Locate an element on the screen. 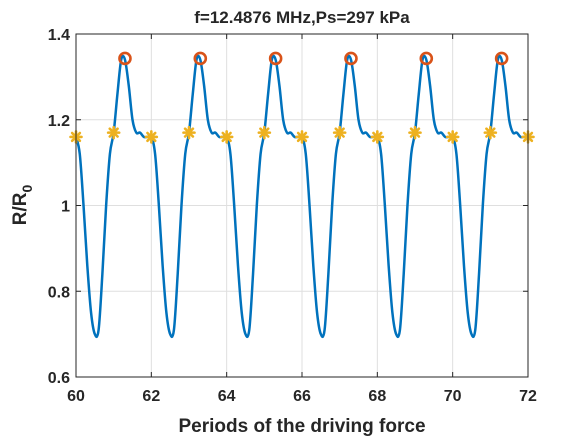 The image size is (584, 438). y-axis-label-subscript: 0 is located at coordinates (27, 189).